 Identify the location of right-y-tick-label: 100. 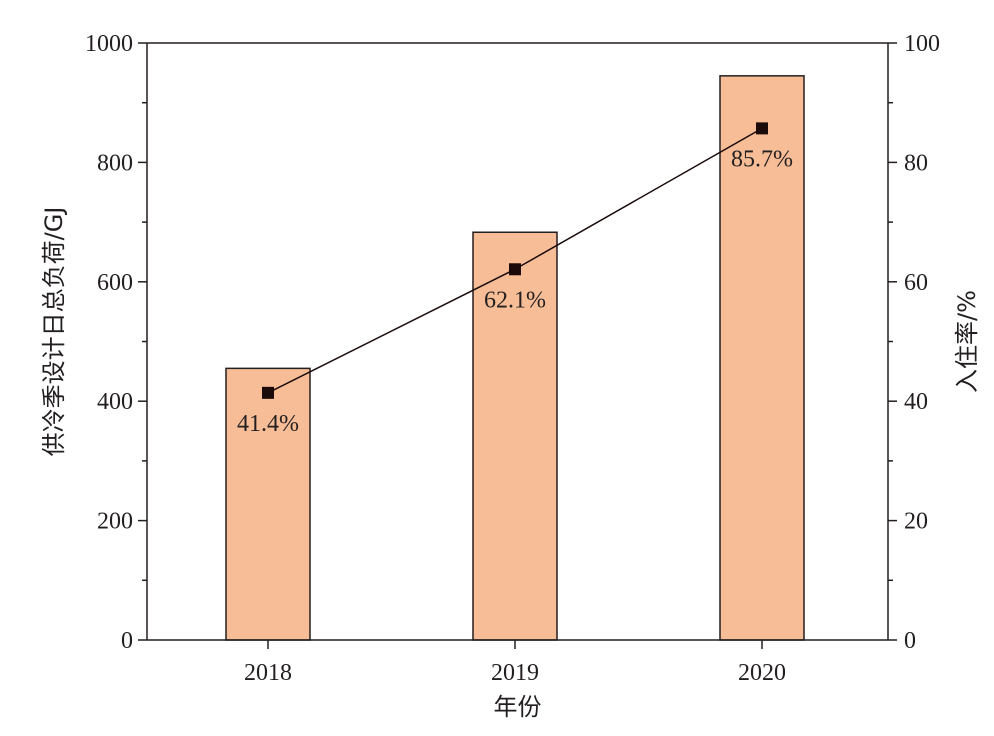
(922, 44).